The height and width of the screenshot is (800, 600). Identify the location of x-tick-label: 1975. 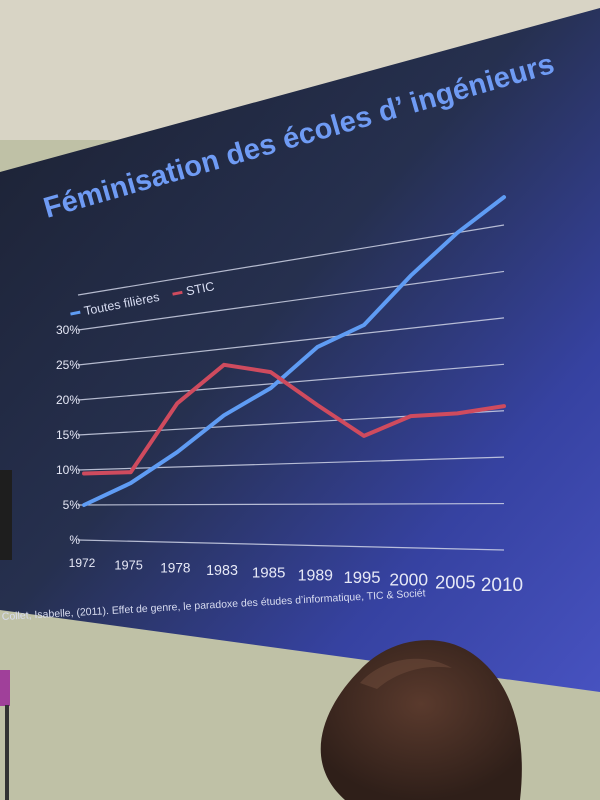
(128, 565).